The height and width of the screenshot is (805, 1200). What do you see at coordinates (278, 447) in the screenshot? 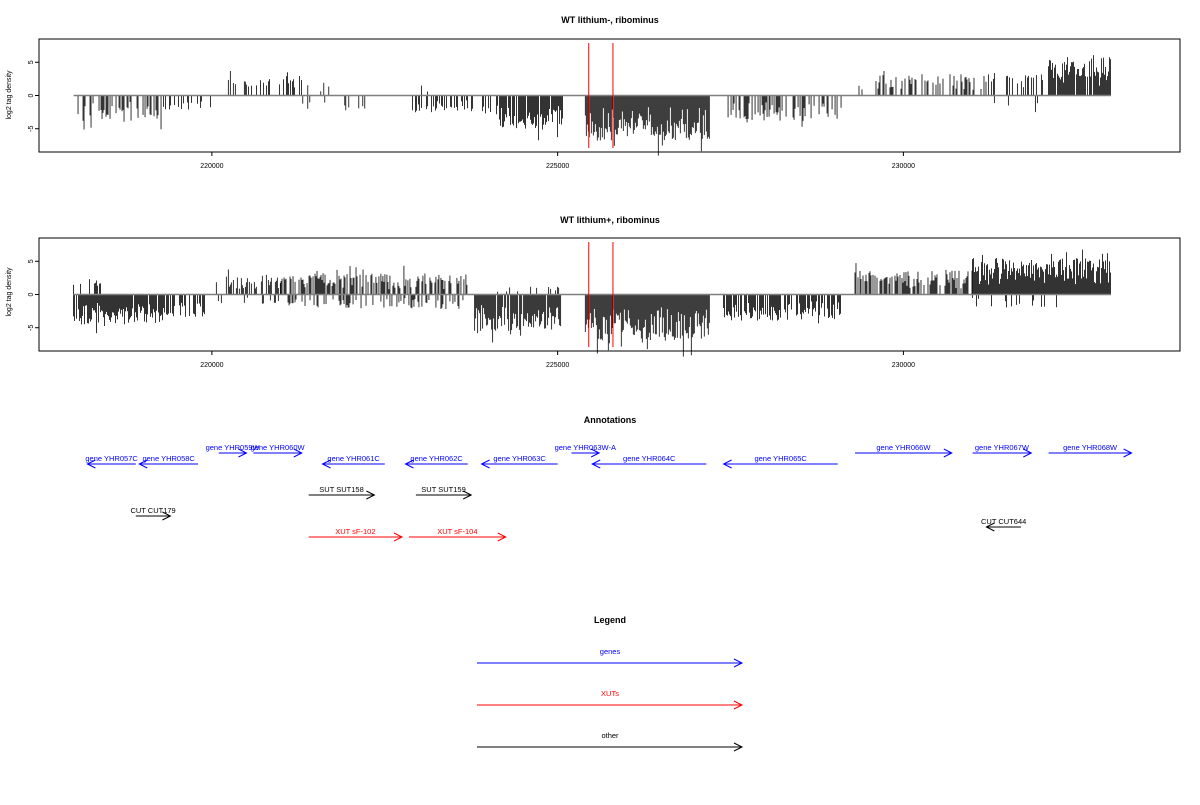
I see `feature-label: gene YHR060W` at bounding box center [278, 447].